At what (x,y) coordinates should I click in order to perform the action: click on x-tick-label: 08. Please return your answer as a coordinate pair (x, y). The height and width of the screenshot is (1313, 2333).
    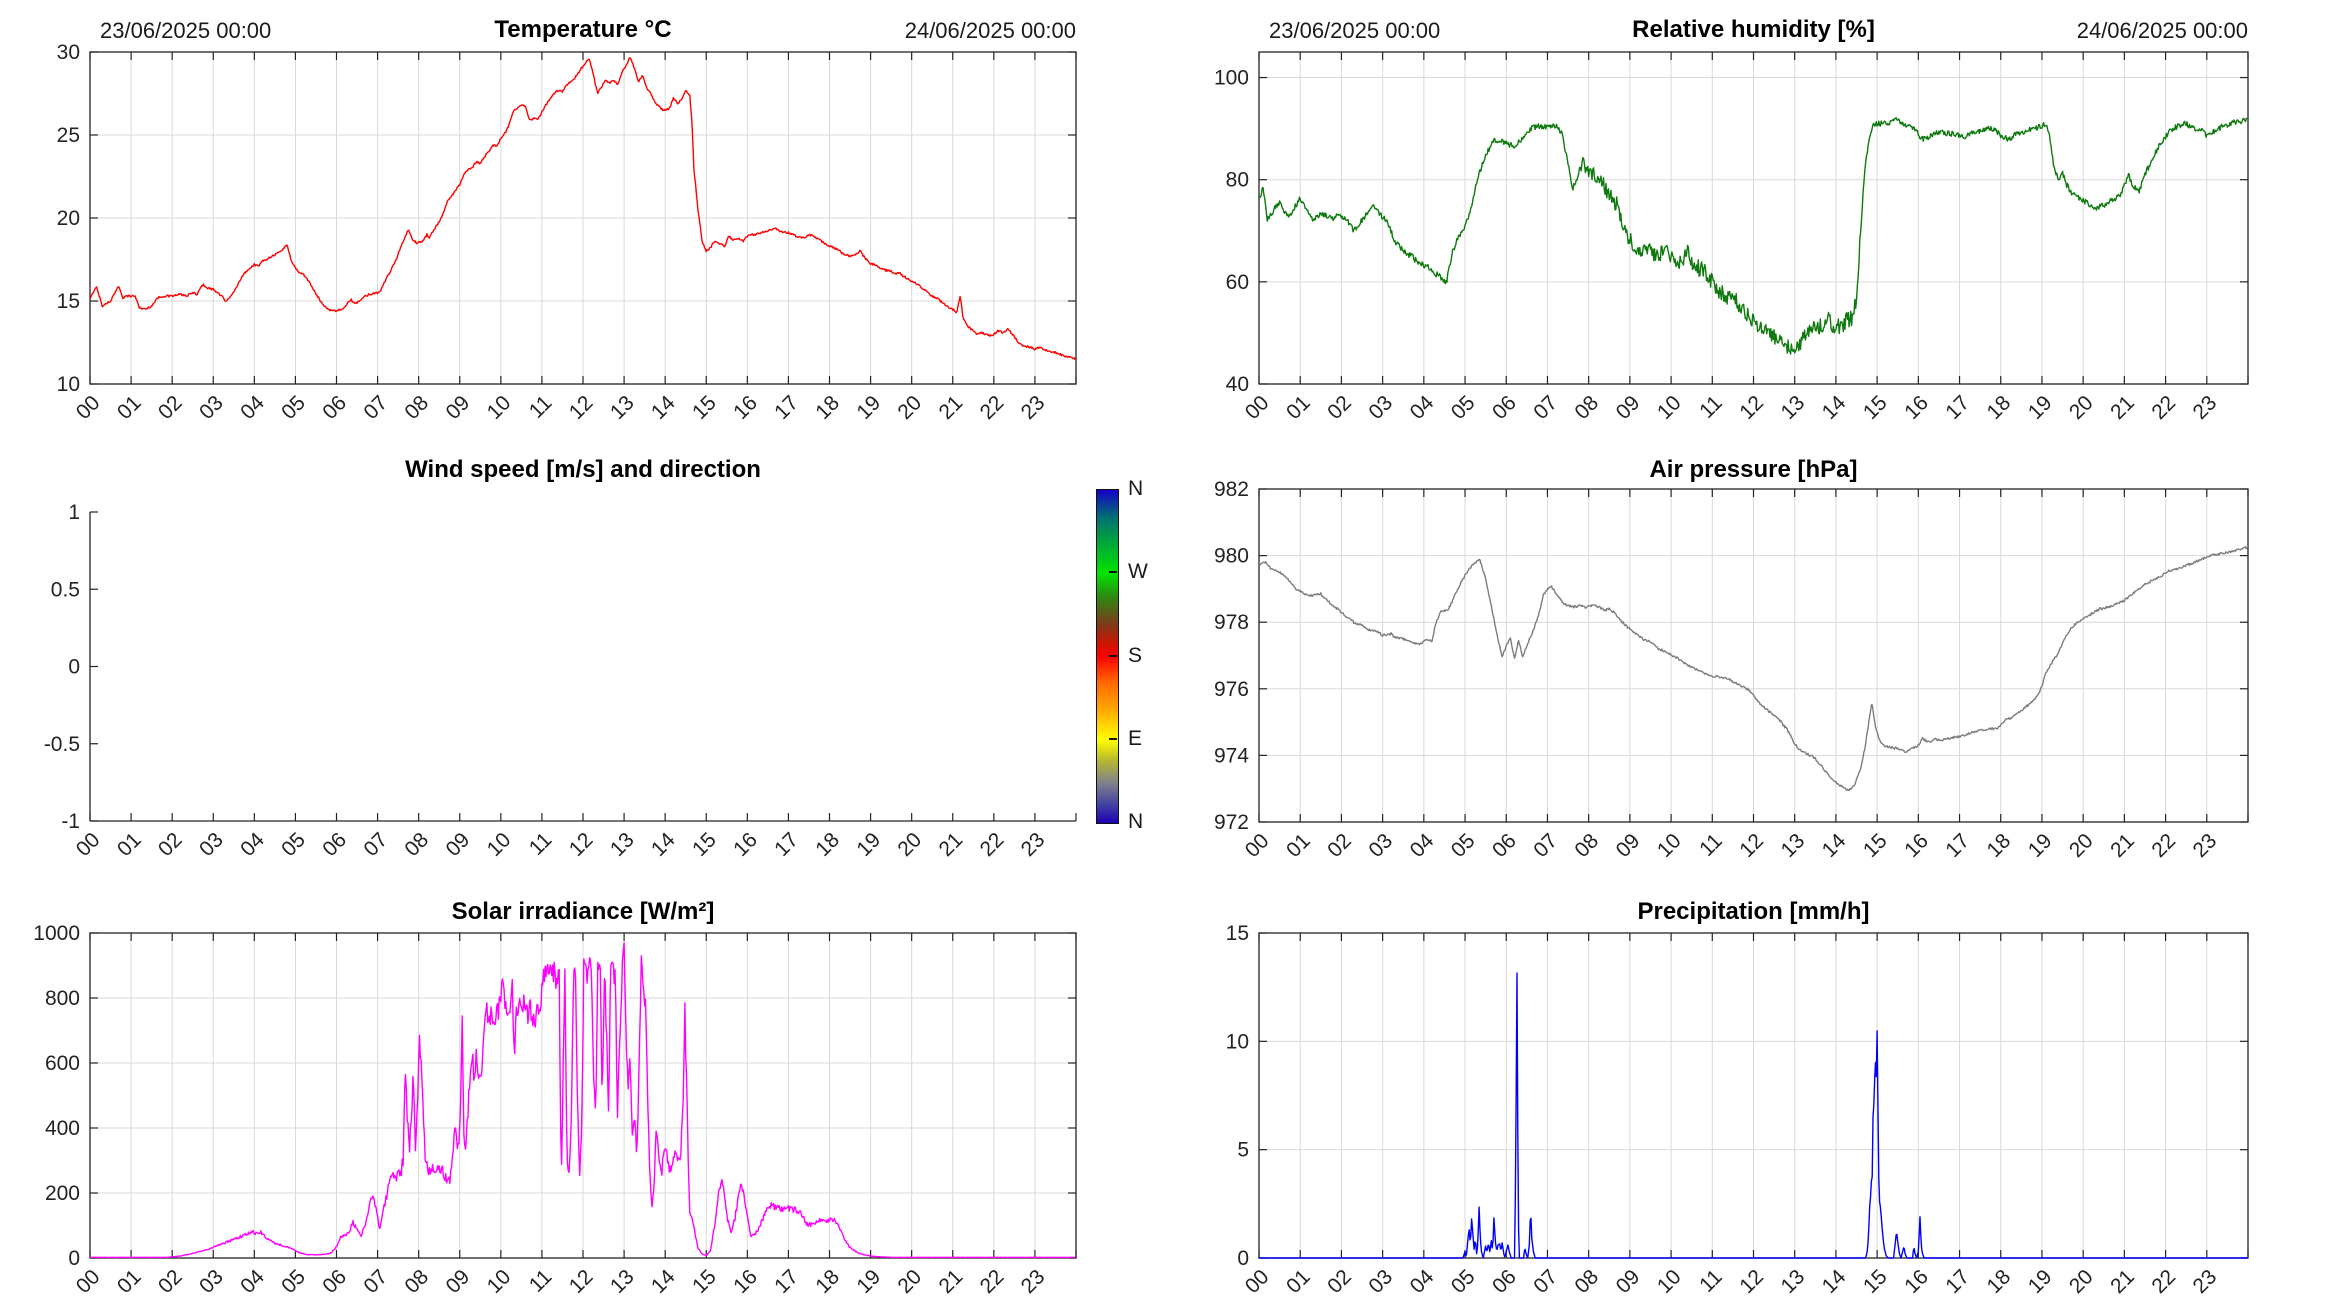
    Looking at the image, I should click on (416, 1281).